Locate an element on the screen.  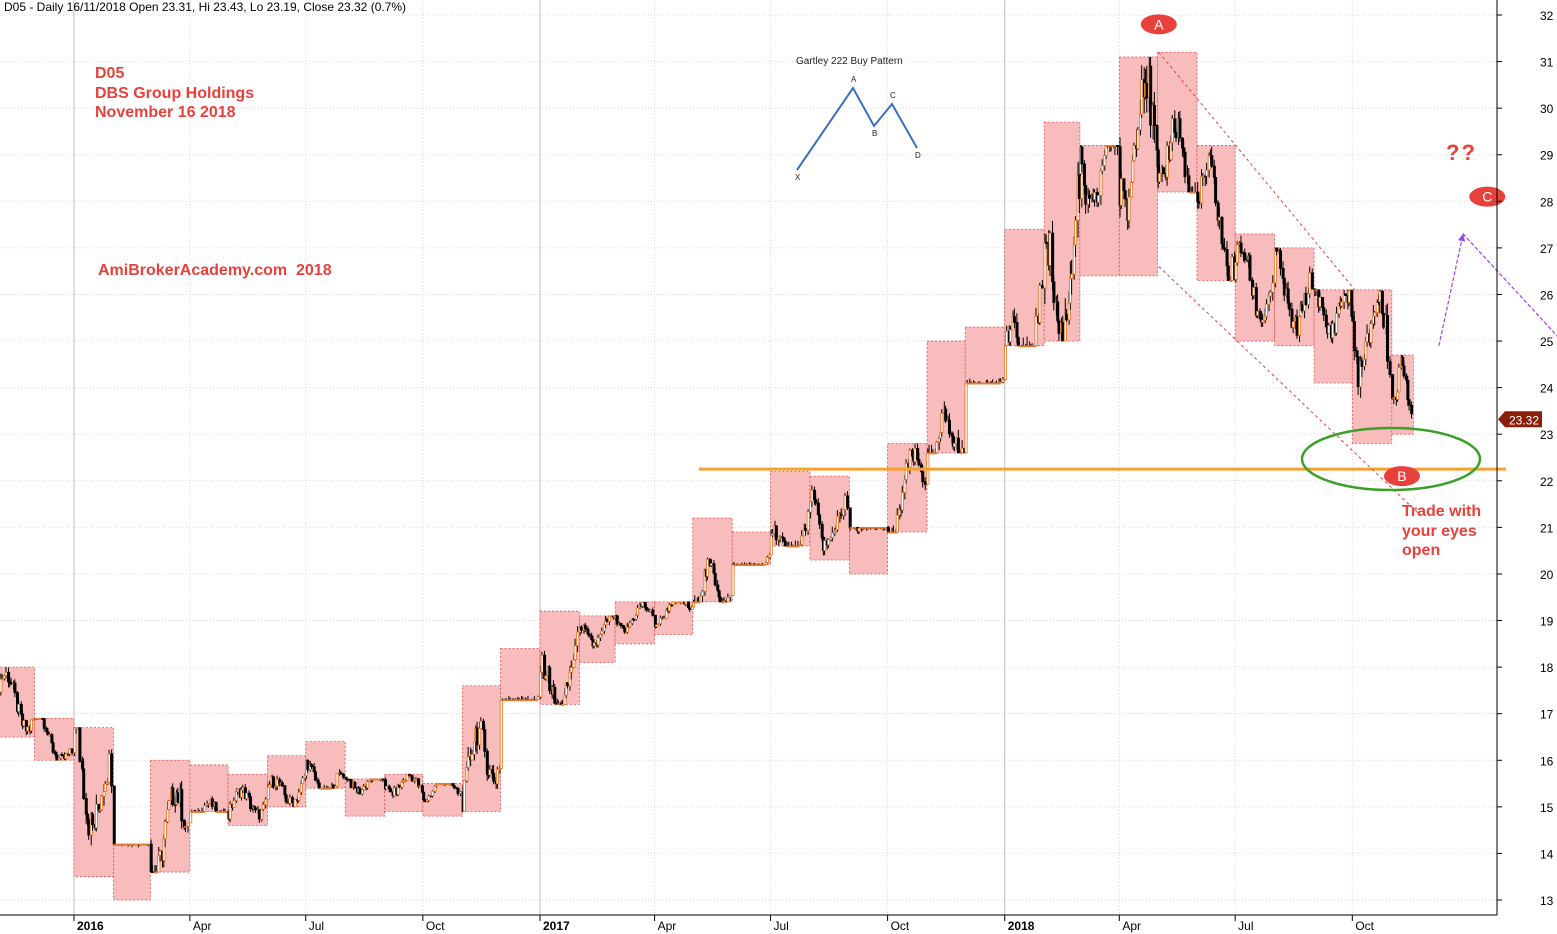
y-tick-label: 30 is located at coordinates (1547, 109).